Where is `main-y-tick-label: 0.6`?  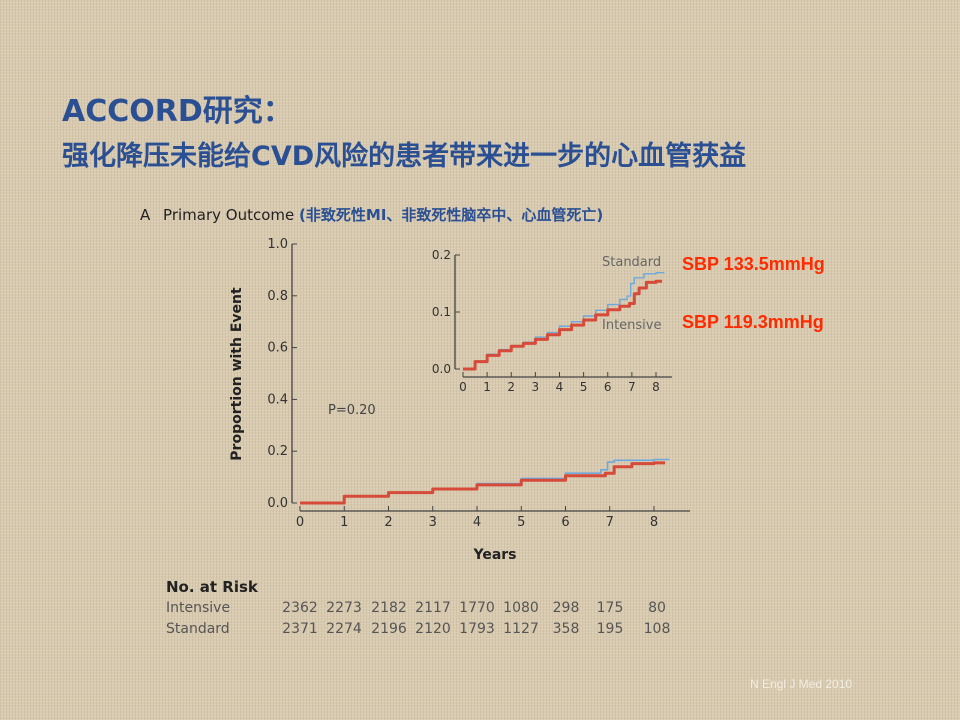 main-y-tick-label: 0.6 is located at coordinates (277, 348).